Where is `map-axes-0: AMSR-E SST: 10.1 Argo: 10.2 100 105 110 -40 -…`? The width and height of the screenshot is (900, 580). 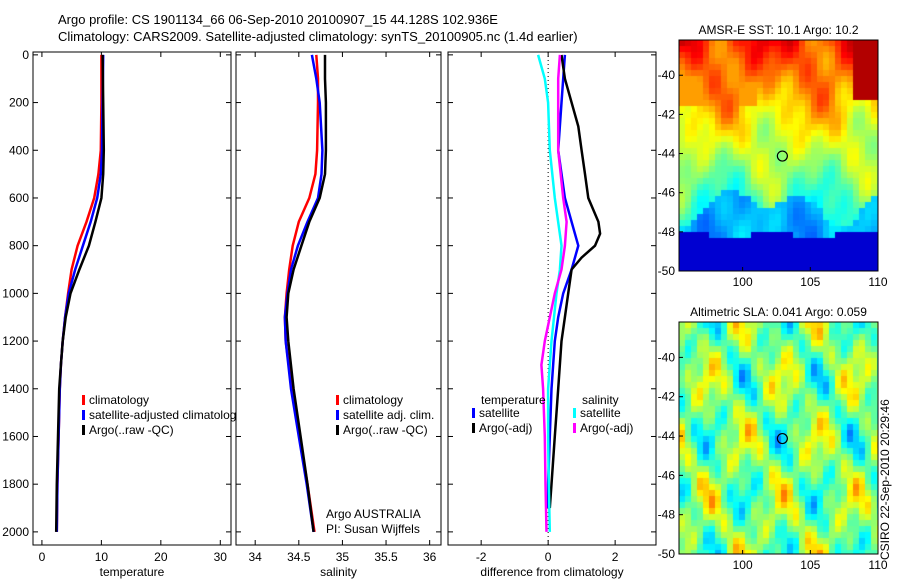
map-axes-0: AMSR-E SST: 10.1 Argo: 10.2 100 105 110 -40 -… is located at coordinates (773, 156).